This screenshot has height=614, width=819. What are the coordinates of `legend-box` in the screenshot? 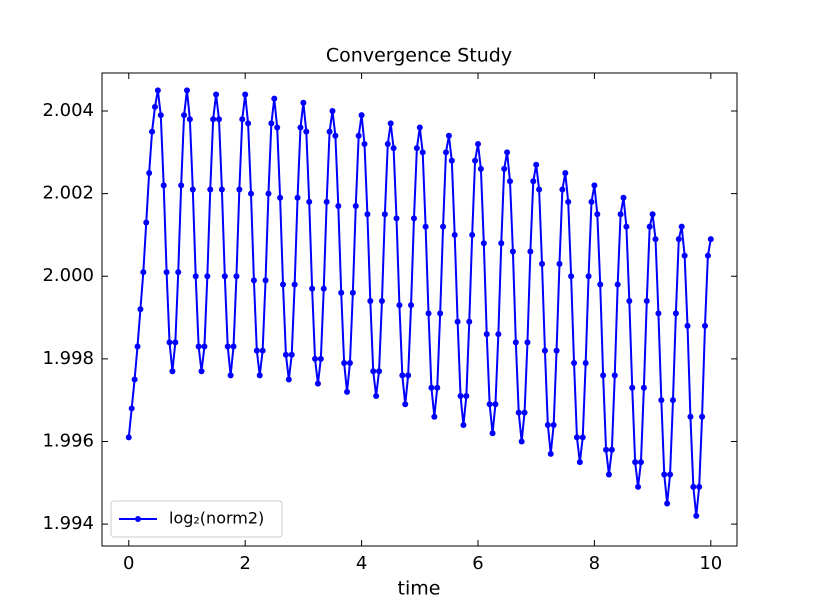 It's located at (196, 519).